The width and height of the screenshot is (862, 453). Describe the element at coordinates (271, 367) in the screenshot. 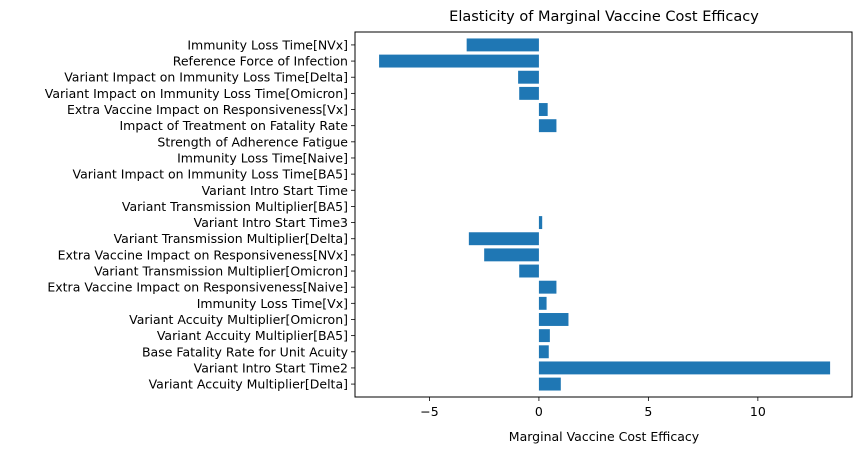

I see `category-label: Variant Intro Start Time2` at that location.